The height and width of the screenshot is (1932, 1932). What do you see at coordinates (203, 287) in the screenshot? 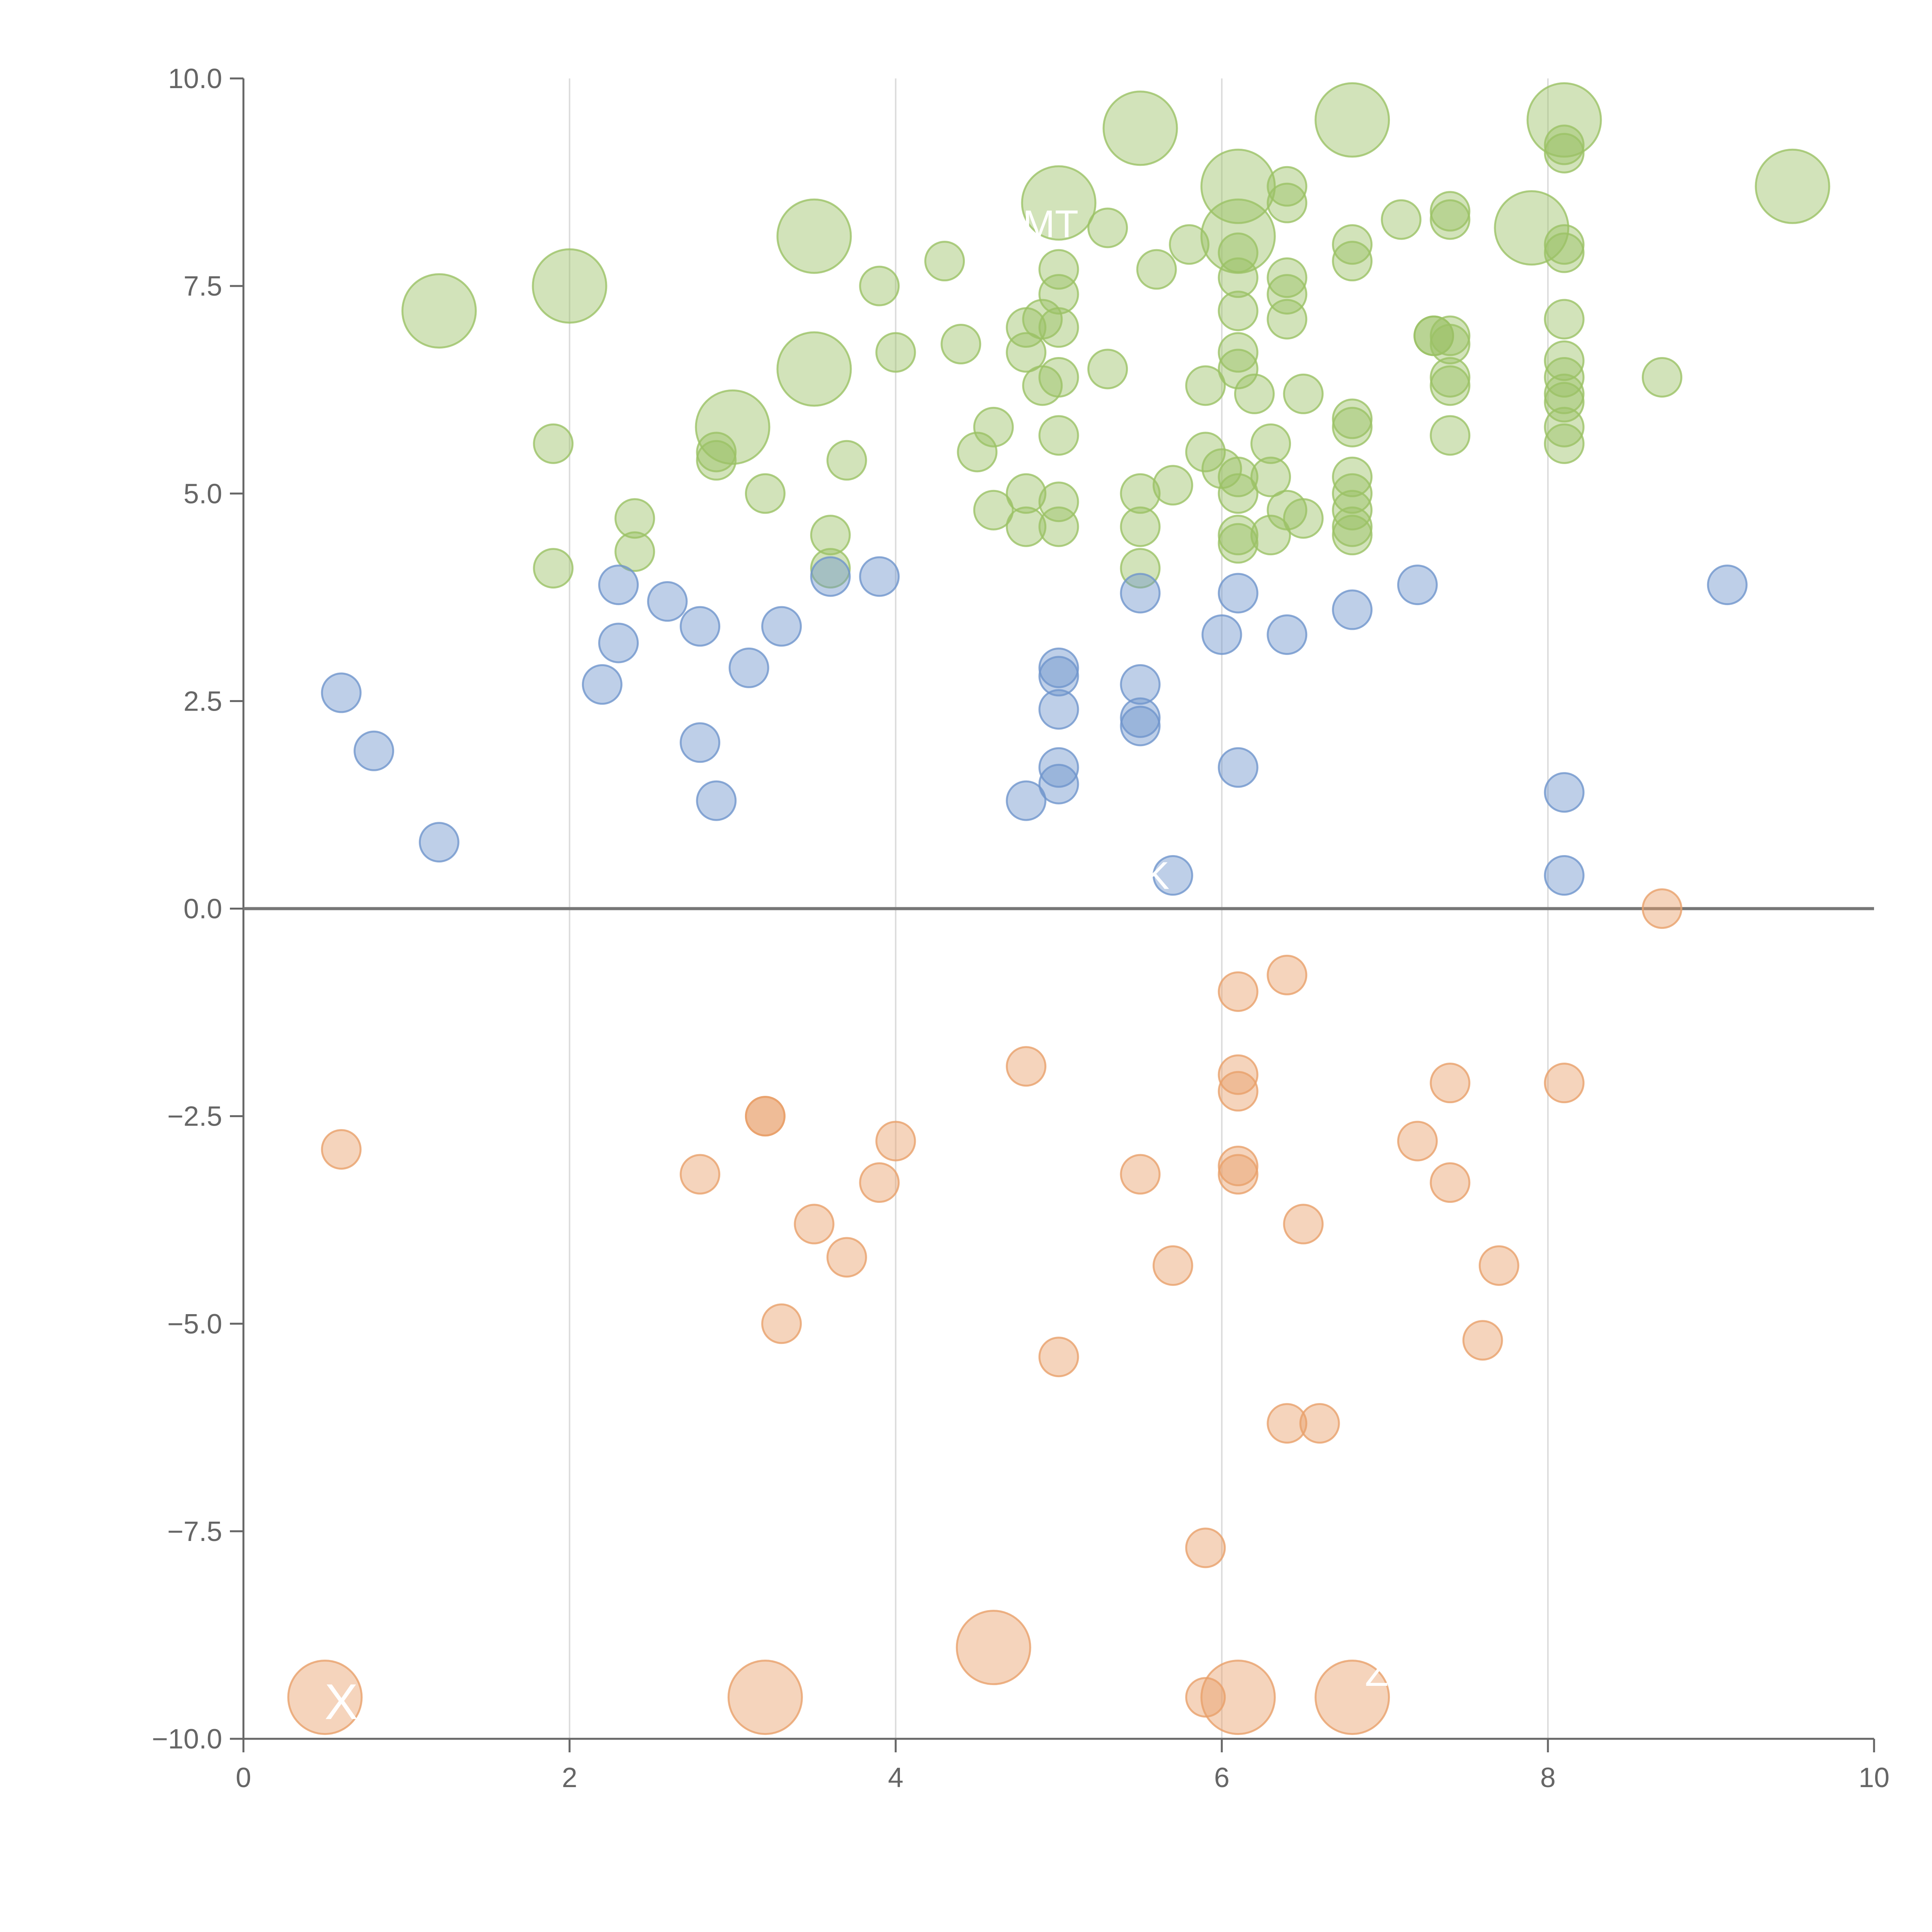
I see `y-tick-label: 7.5` at bounding box center [203, 287].